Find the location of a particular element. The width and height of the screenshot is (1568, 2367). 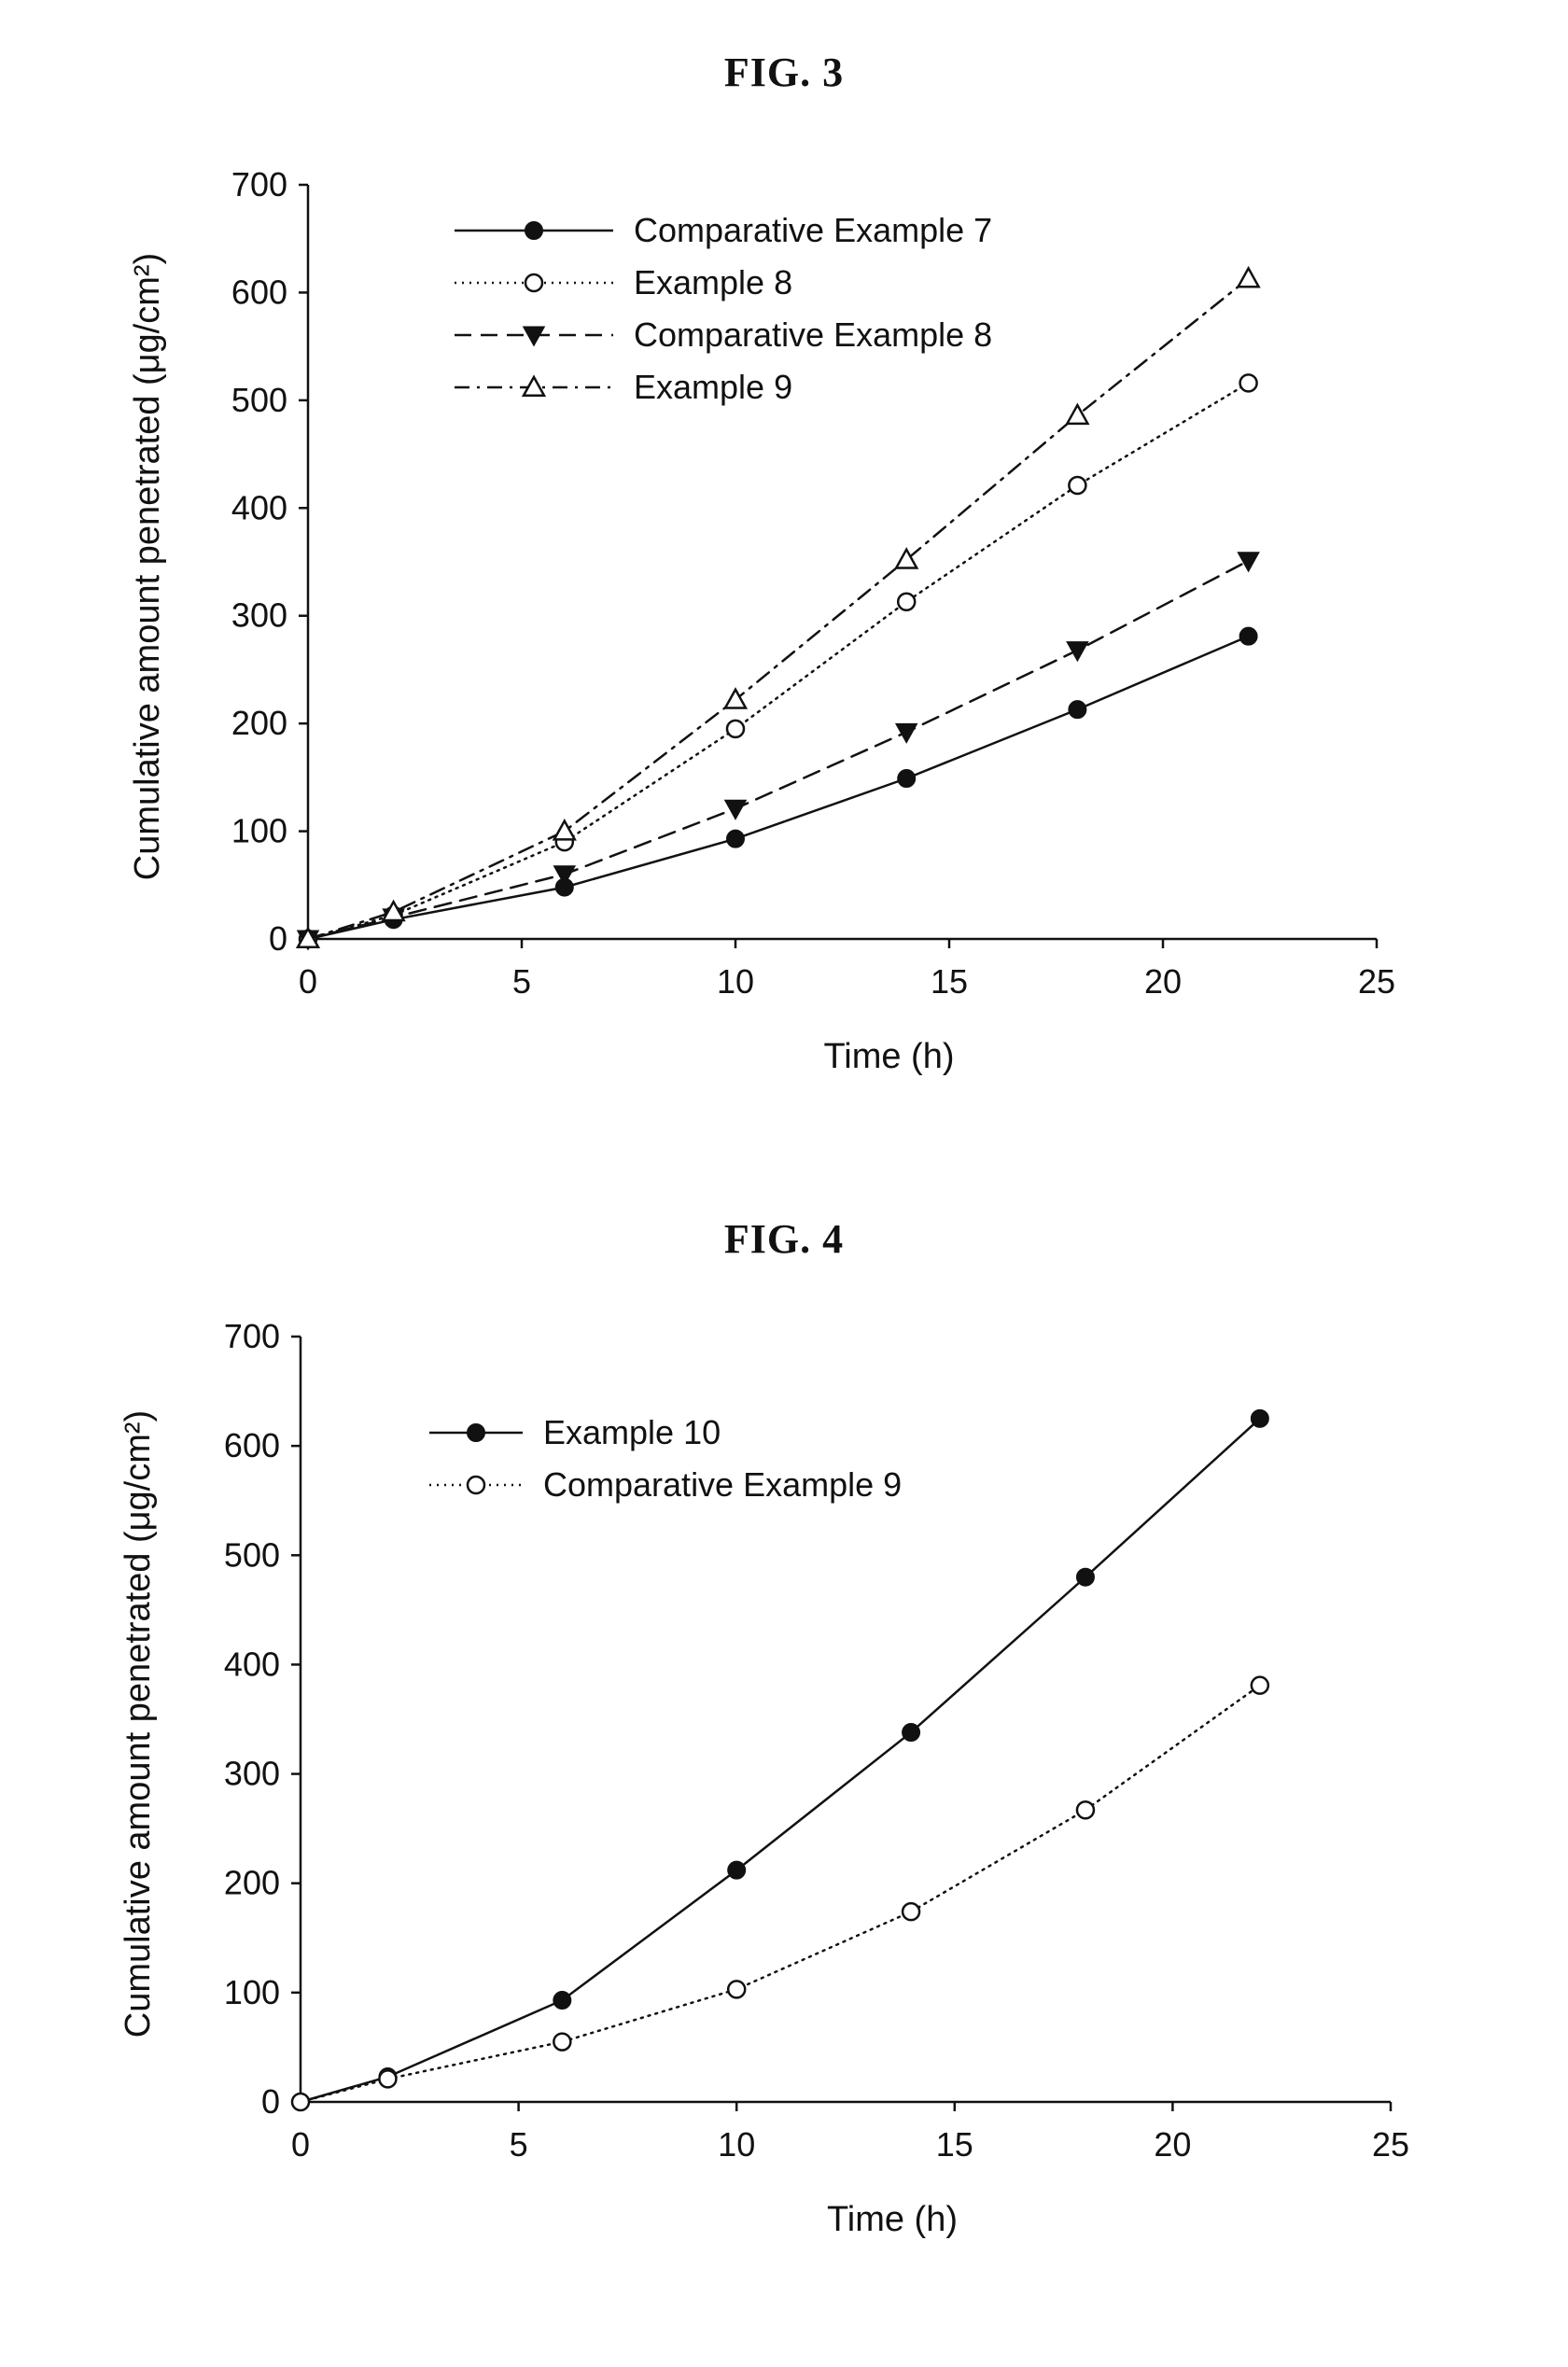

fig3-x-axis-title: Time (h) is located at coordinates (888, 1056).